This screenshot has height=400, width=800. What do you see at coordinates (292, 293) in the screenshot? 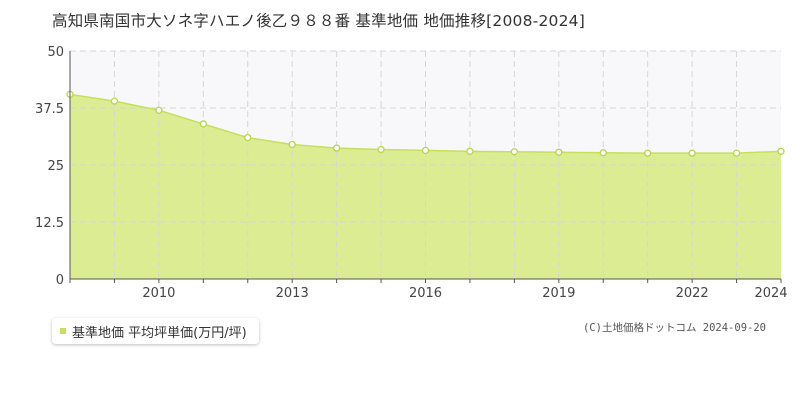
I see `x-tick-label: 2013` at bounding box center [292, 293].